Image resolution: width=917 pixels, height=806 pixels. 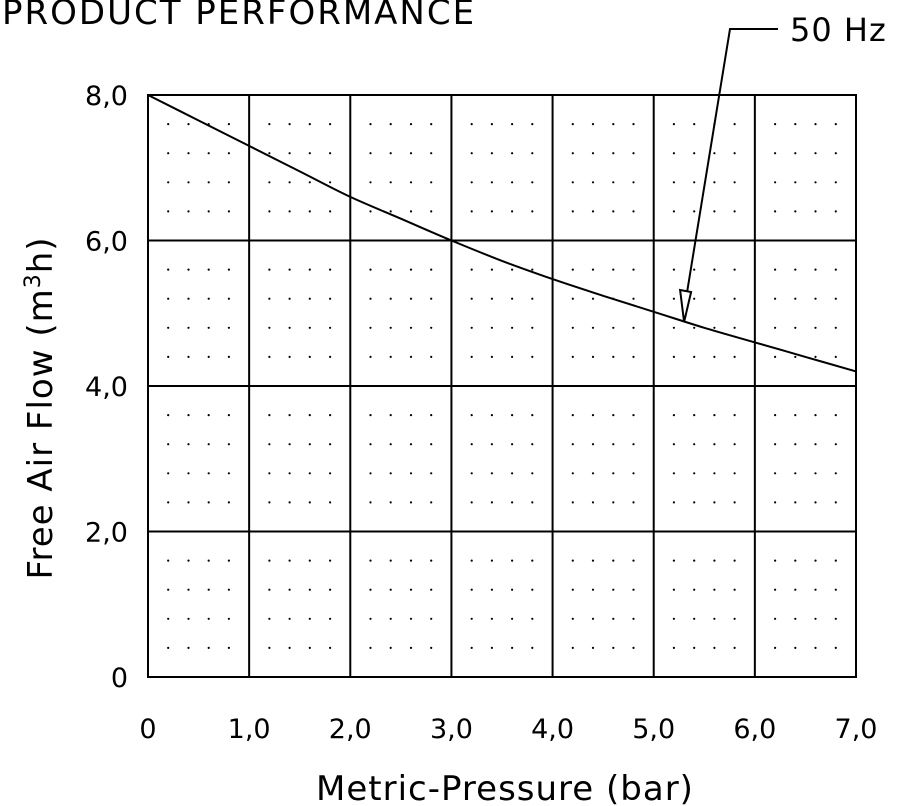 What do you see at coordinates (653, 729) in the screenshot?
I see `x-tick-label: 5,0` at bounding box center [653, 729].